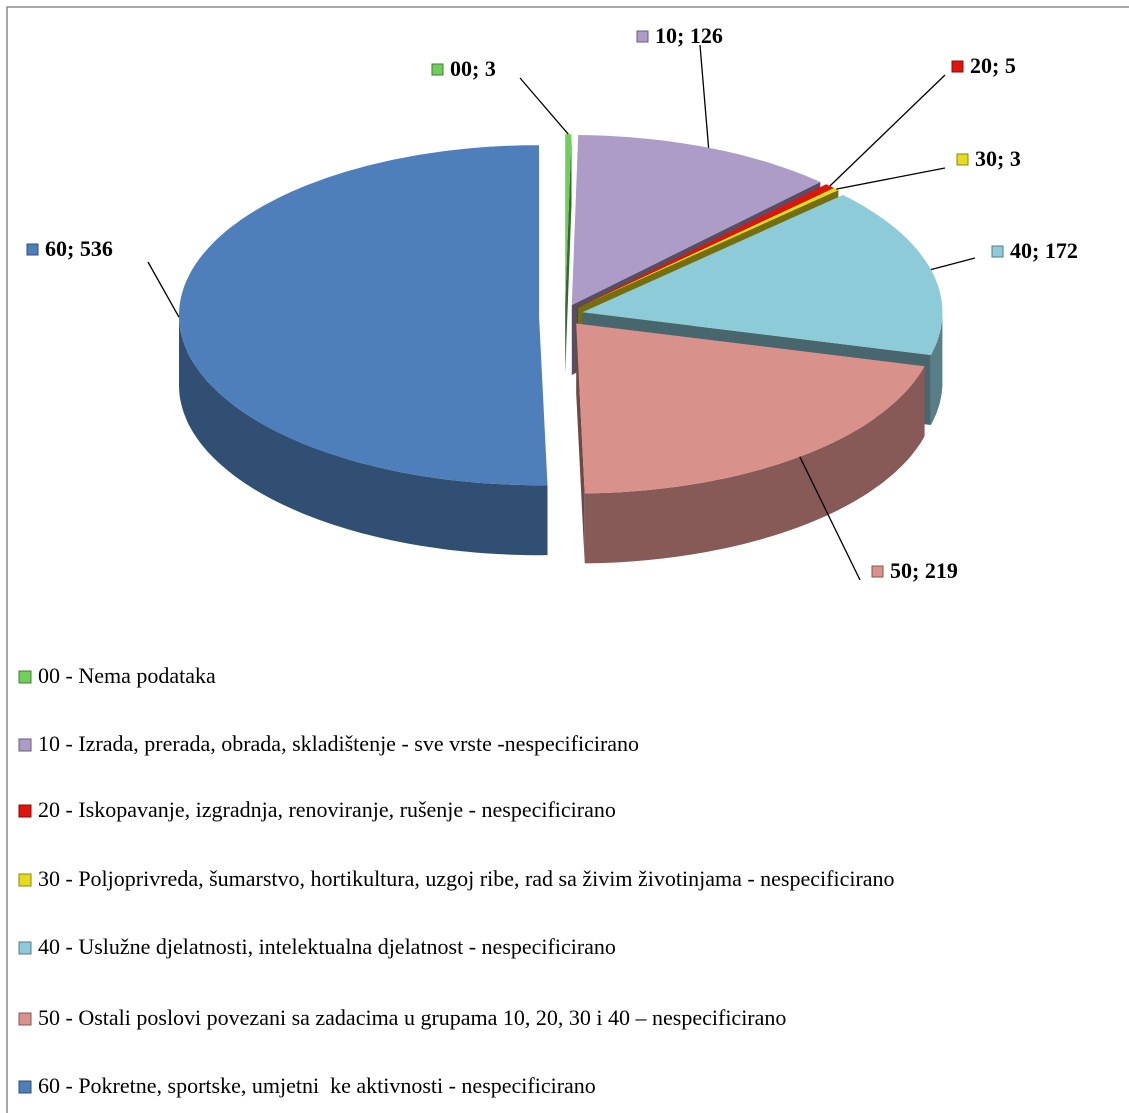  Describe the element at coordinates (993, 65) in the screenshot. I see `data-label: 20; 5` at that location.